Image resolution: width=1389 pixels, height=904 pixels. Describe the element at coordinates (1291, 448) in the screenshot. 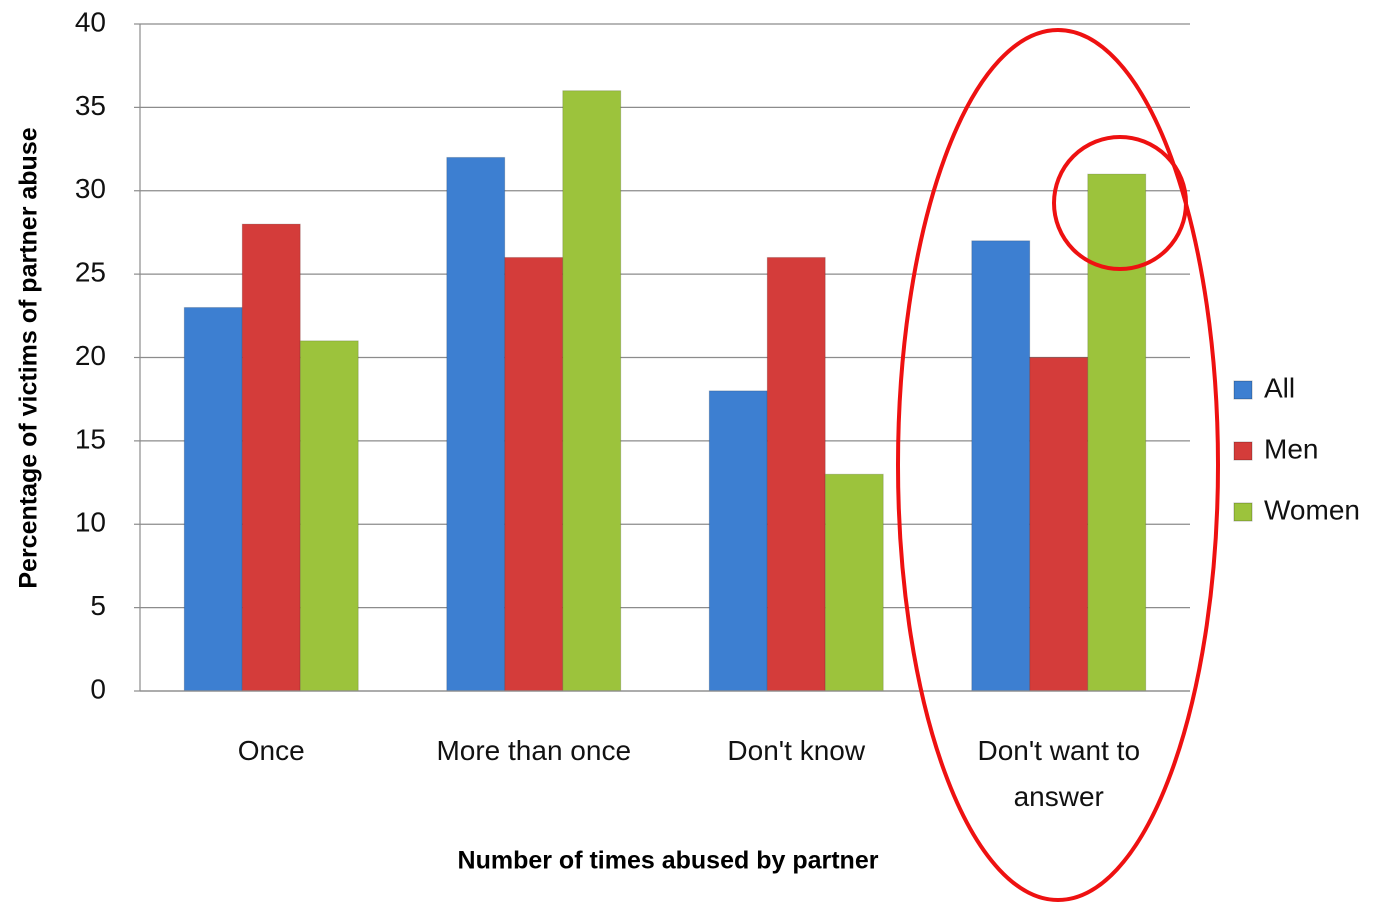

I see `legend-label: Men` at that location.